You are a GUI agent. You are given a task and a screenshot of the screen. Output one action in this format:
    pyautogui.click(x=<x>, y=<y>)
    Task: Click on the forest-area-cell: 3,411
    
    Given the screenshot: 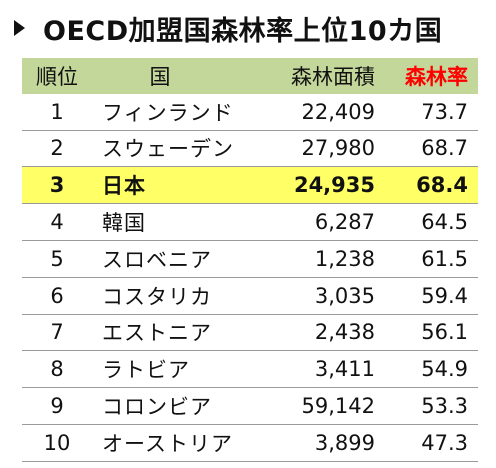 What is the action you would take?
    pyautogui.click(x=344, y=369)
    